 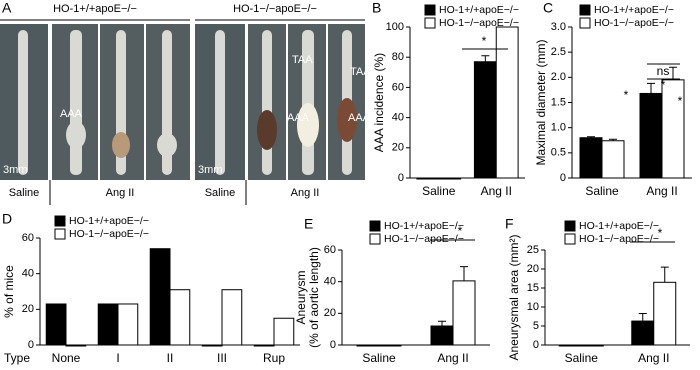 What do you see at coordinates (170, 358) in the screenshot?
I see `x-tick-label: II` at bounding box center [170, 358].